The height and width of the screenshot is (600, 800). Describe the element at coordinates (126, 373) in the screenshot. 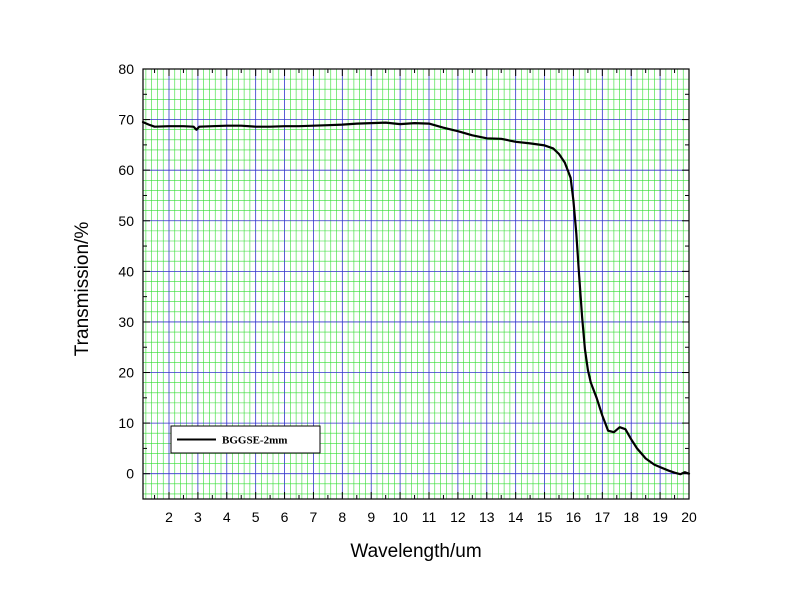

I see `y-tick-label: 20` at that location.